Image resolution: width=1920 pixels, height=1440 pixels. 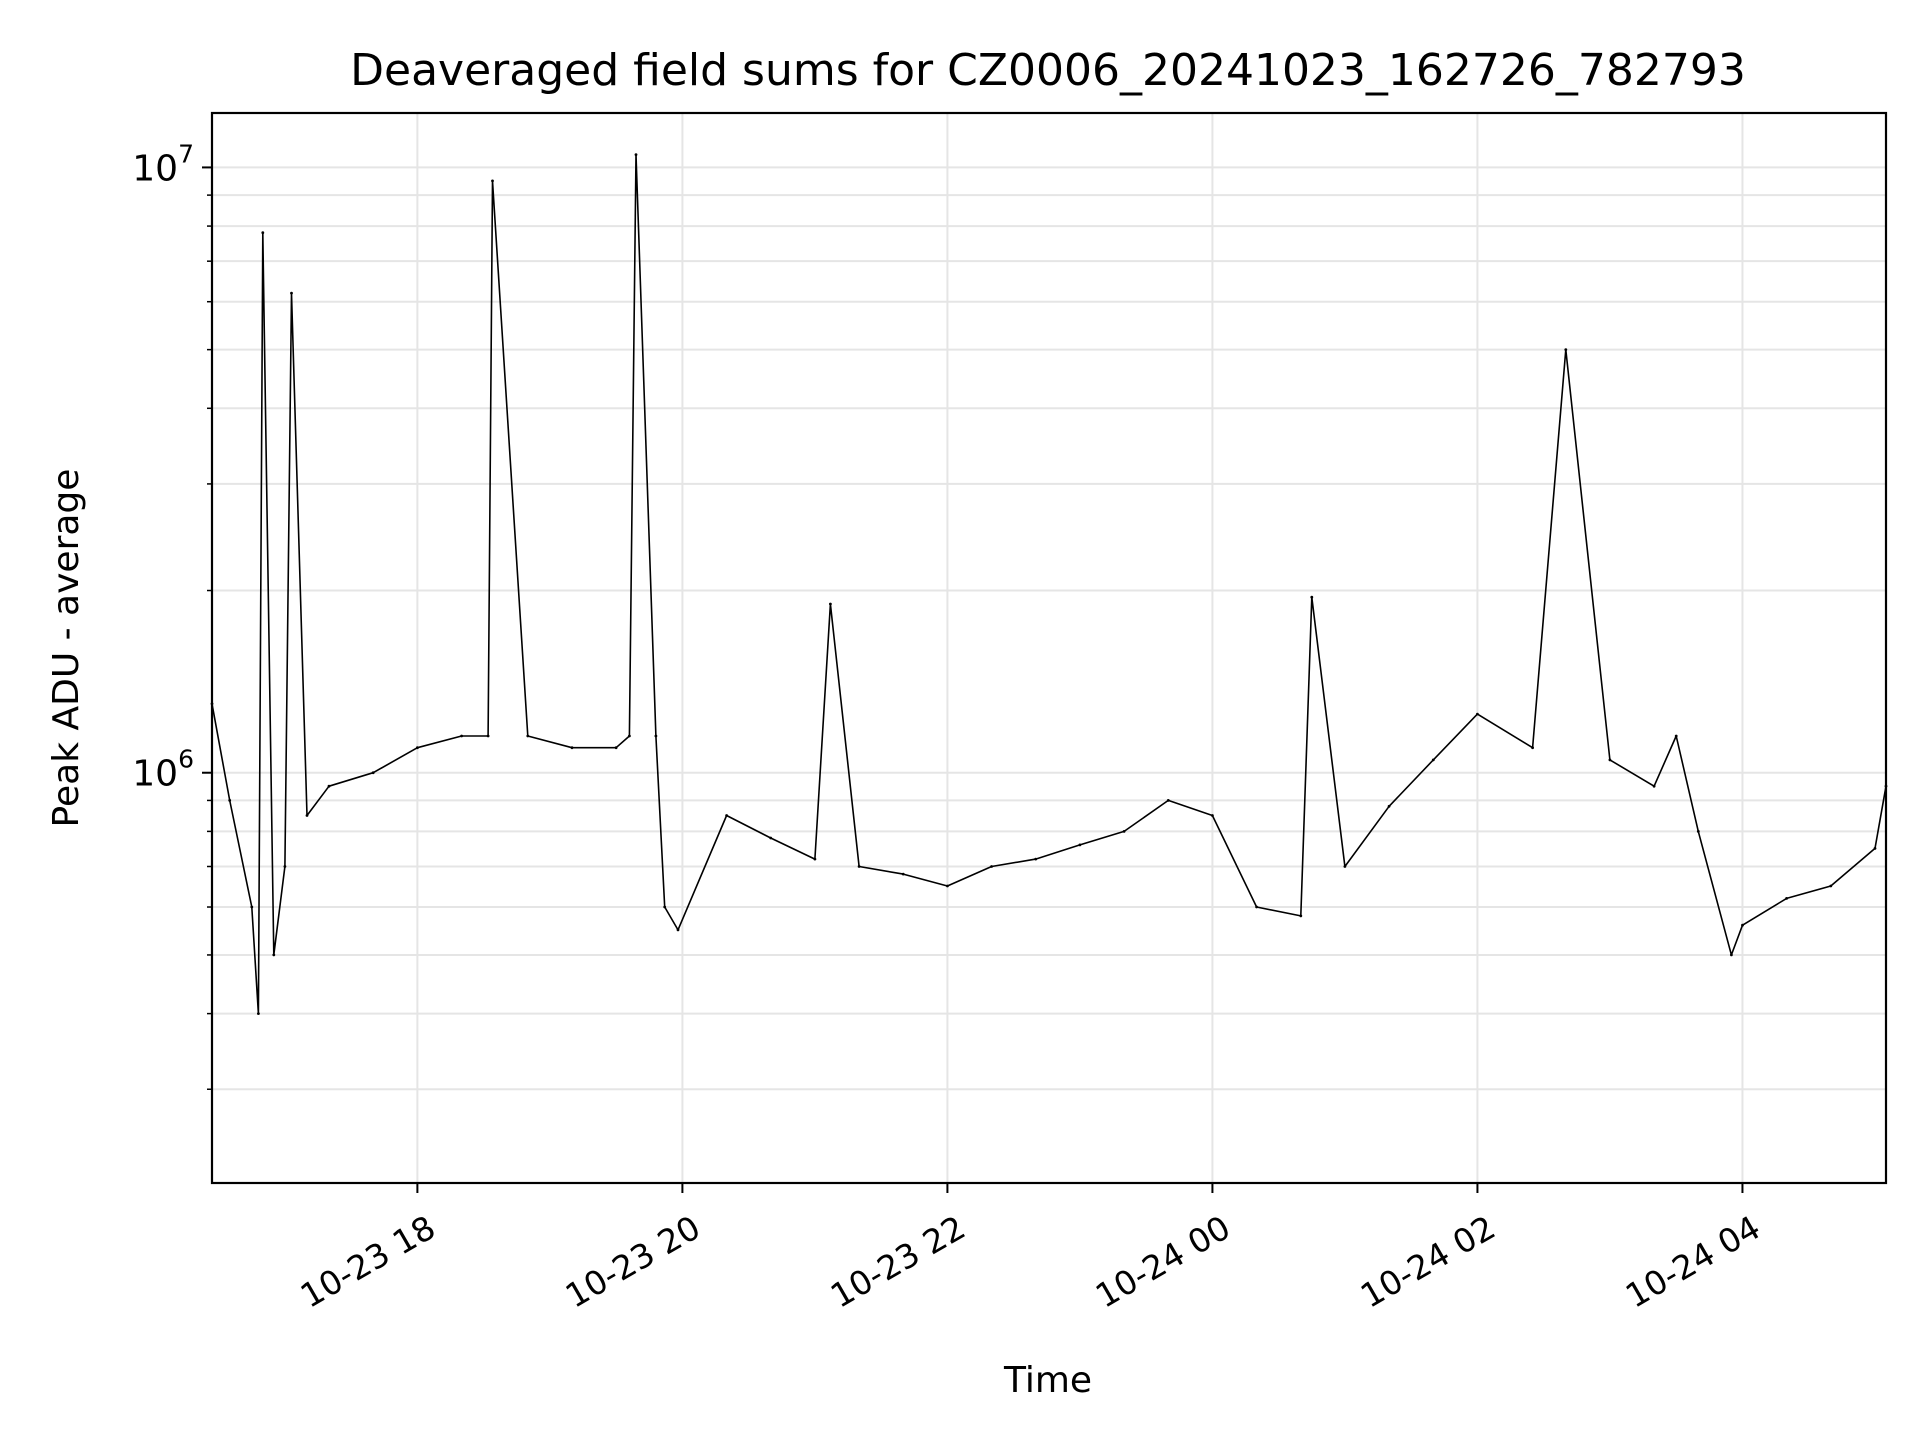 What do you see at coordinates (66, 648) in the screenshot?
I see `y-axis-label: Peak ADU - average` at bounding box center [66, 648].